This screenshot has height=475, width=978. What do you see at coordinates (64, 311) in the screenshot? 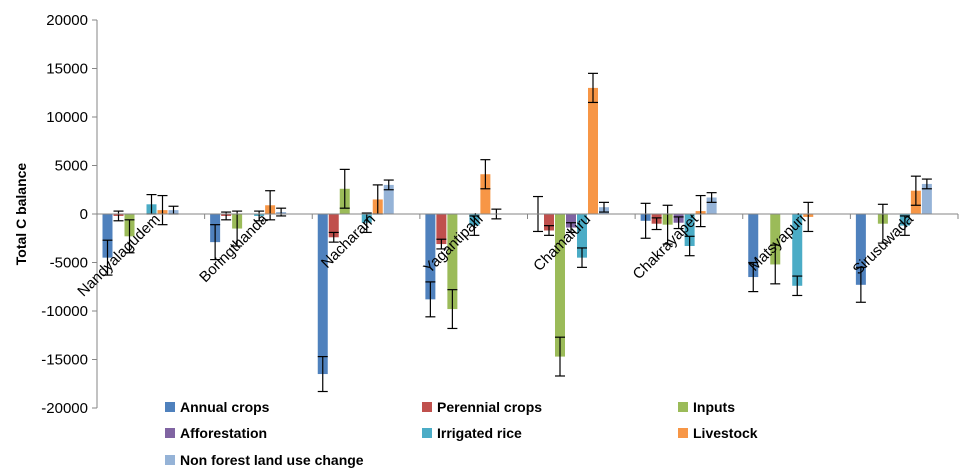
I see `y-tick-label: -10000` at bounding box center [64, 311].